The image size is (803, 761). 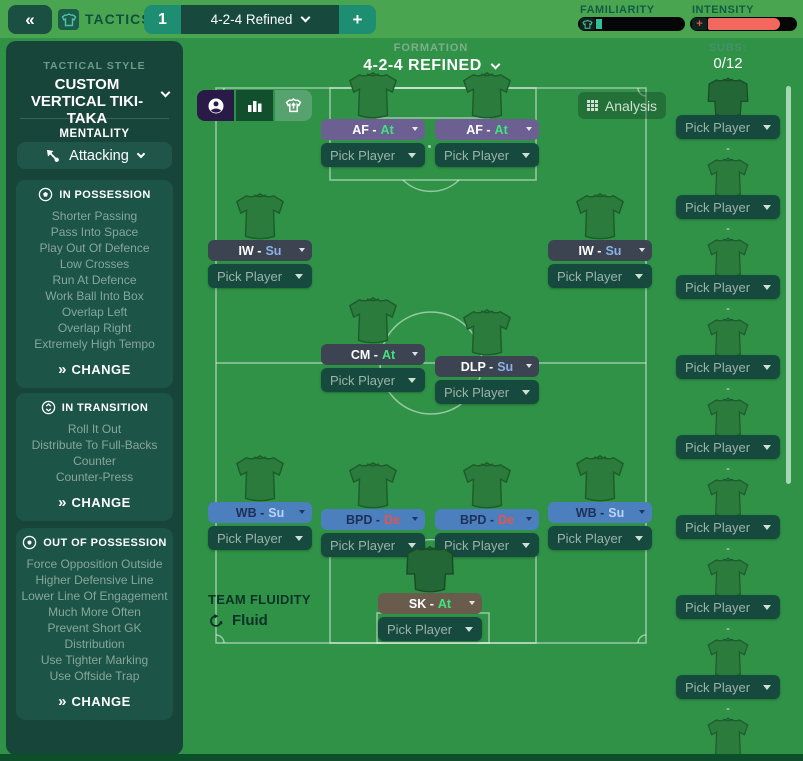 What do you see at coordinates (430, 570) in the screenshot?
I see `goalkeeper-shirt-icon` at bounding box center [430, 570].